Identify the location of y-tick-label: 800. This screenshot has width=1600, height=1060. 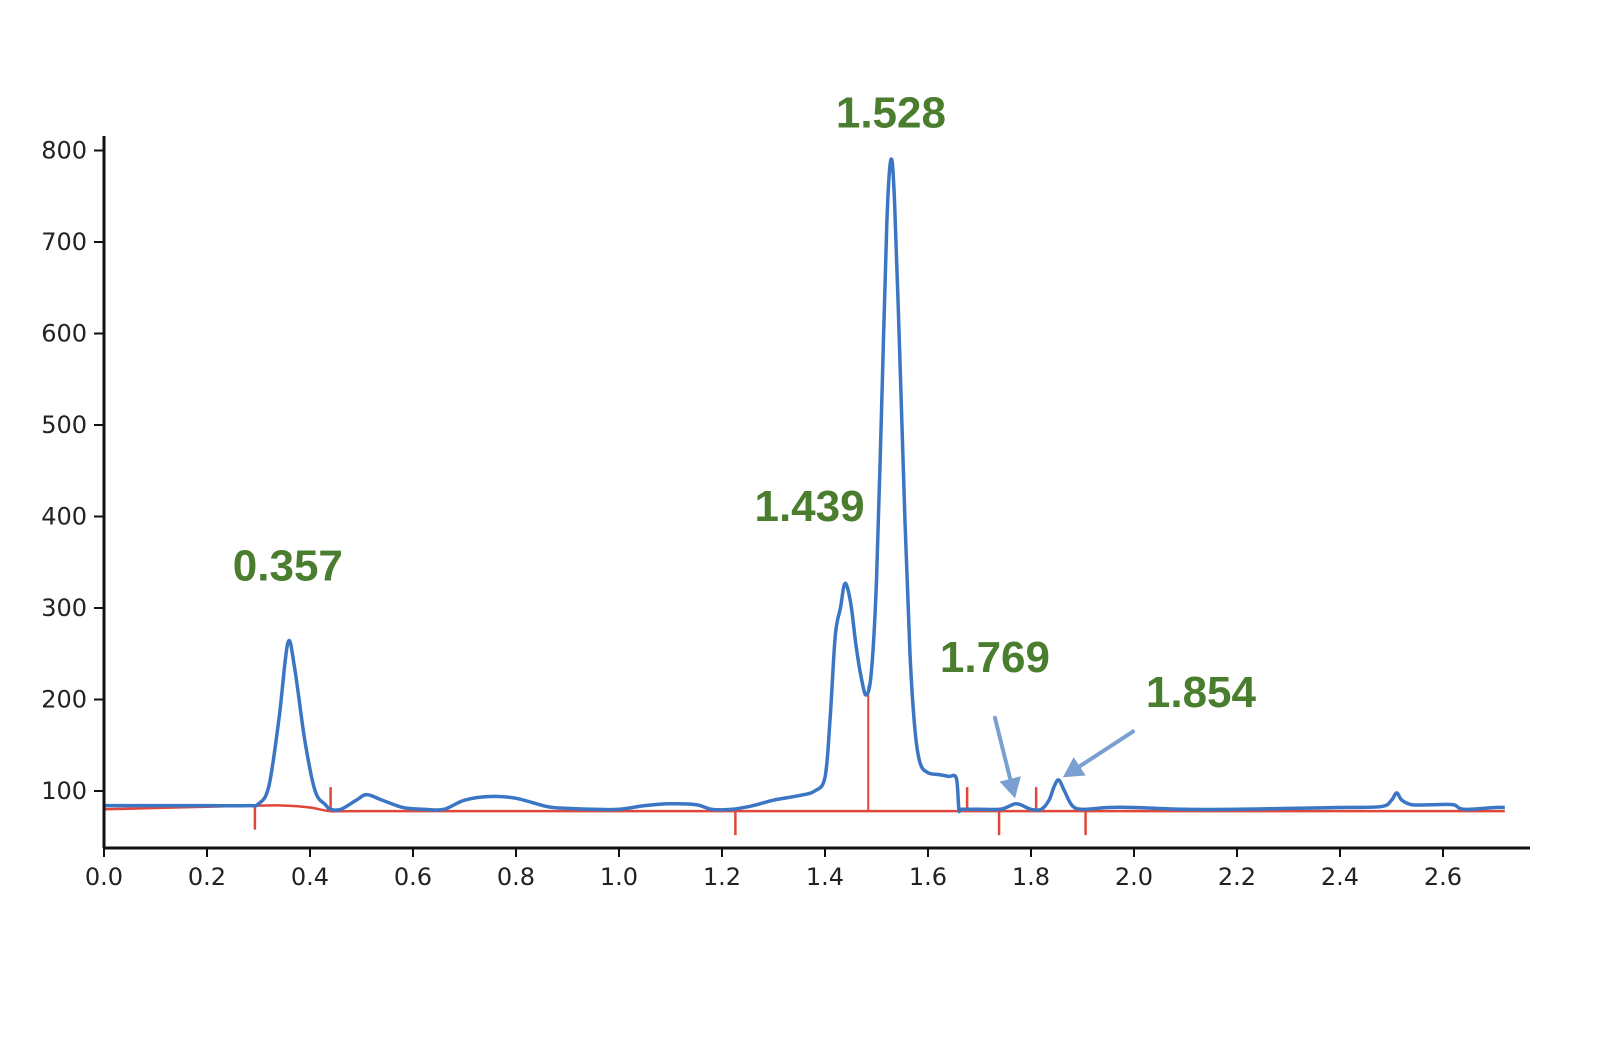
(64, 151).